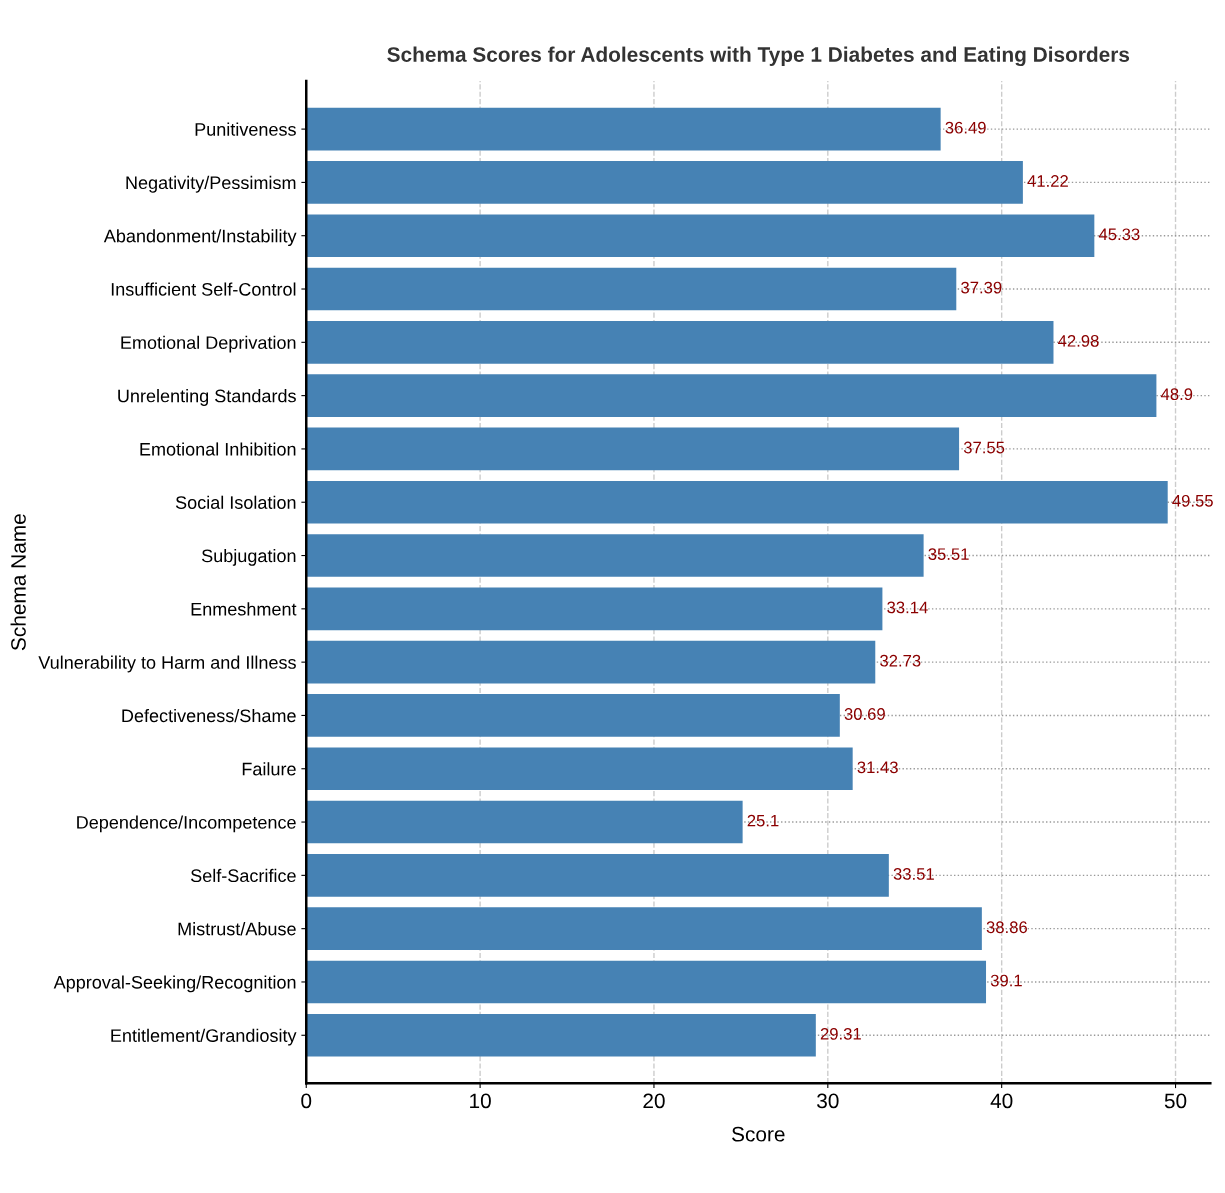  What do you see at coordinates (758, 1134) in the screenshot?
I see `x-axis-title: Score` at bounding box center [758, 1134].